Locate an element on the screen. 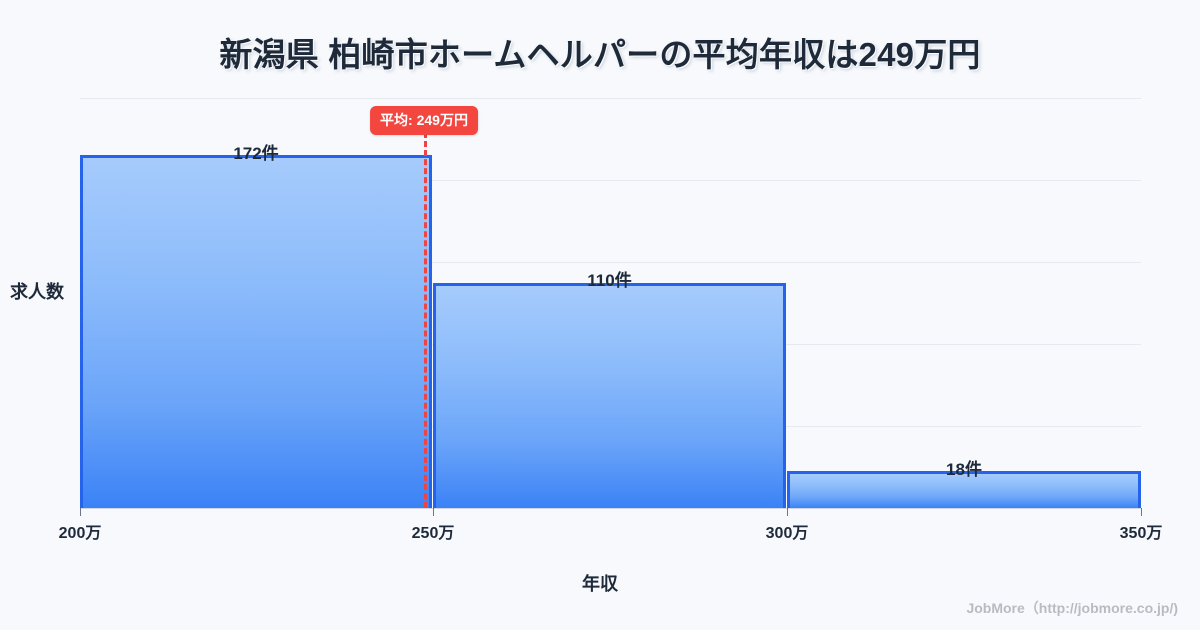 This screenshot has height=630, width=1200. x-axis-baseline is located at coordinates (610, 508).